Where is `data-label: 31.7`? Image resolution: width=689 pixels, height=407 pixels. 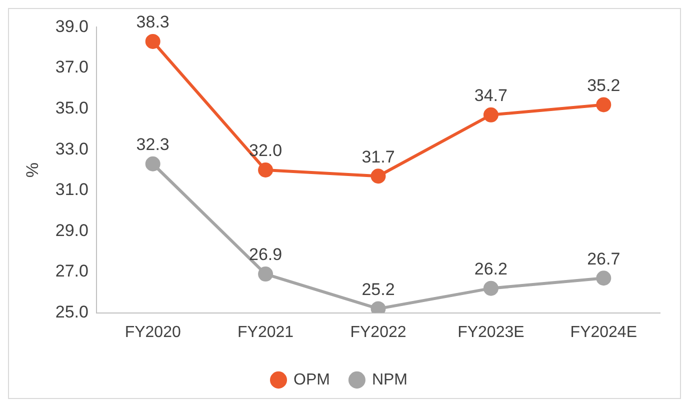 data-label: 31.7 is located at coordinates (378, 156).